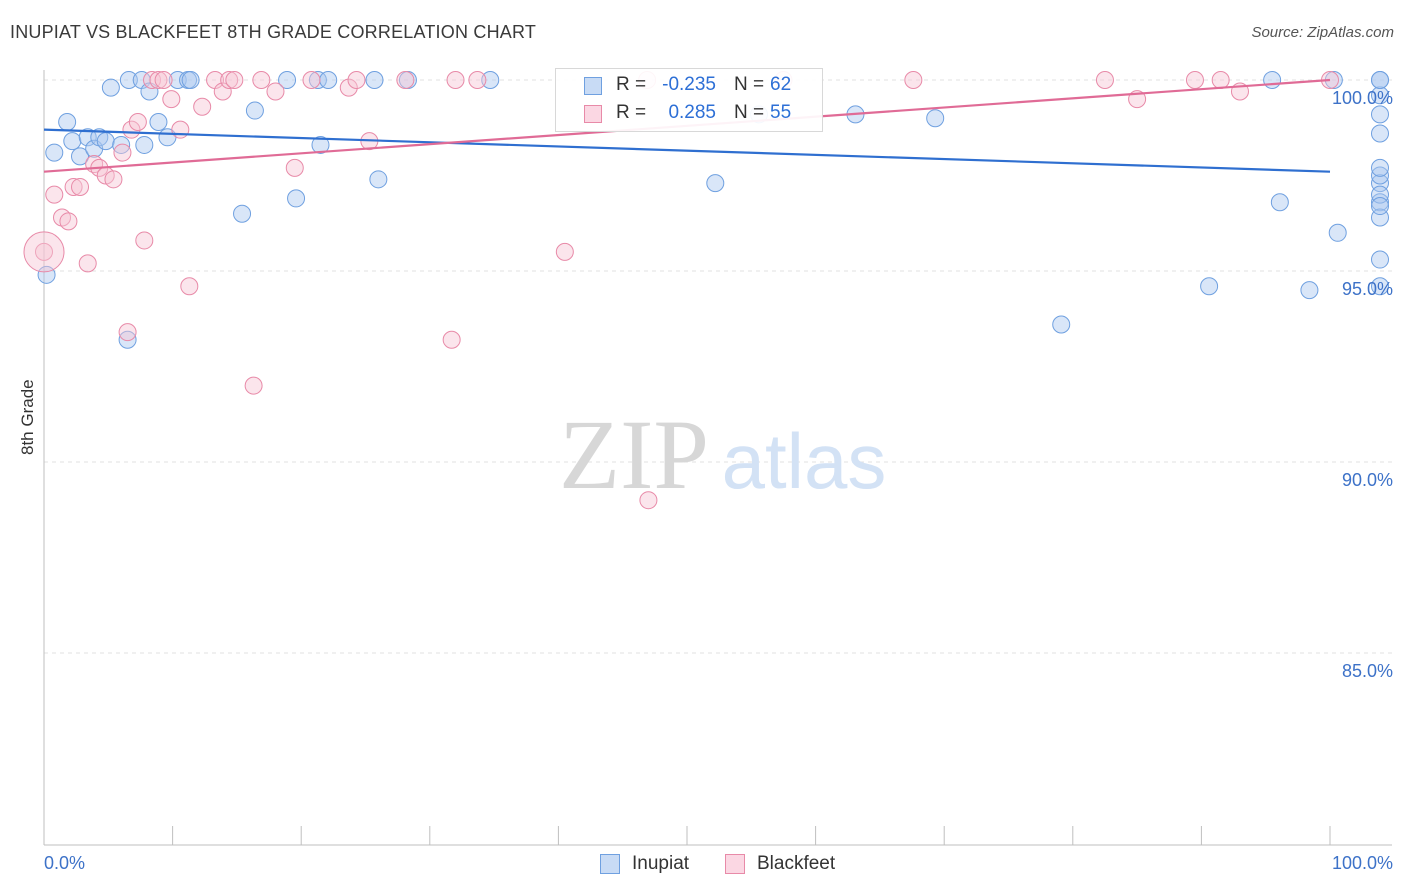  I want to click on legend-label: Blackfeet, so click(796, 863).